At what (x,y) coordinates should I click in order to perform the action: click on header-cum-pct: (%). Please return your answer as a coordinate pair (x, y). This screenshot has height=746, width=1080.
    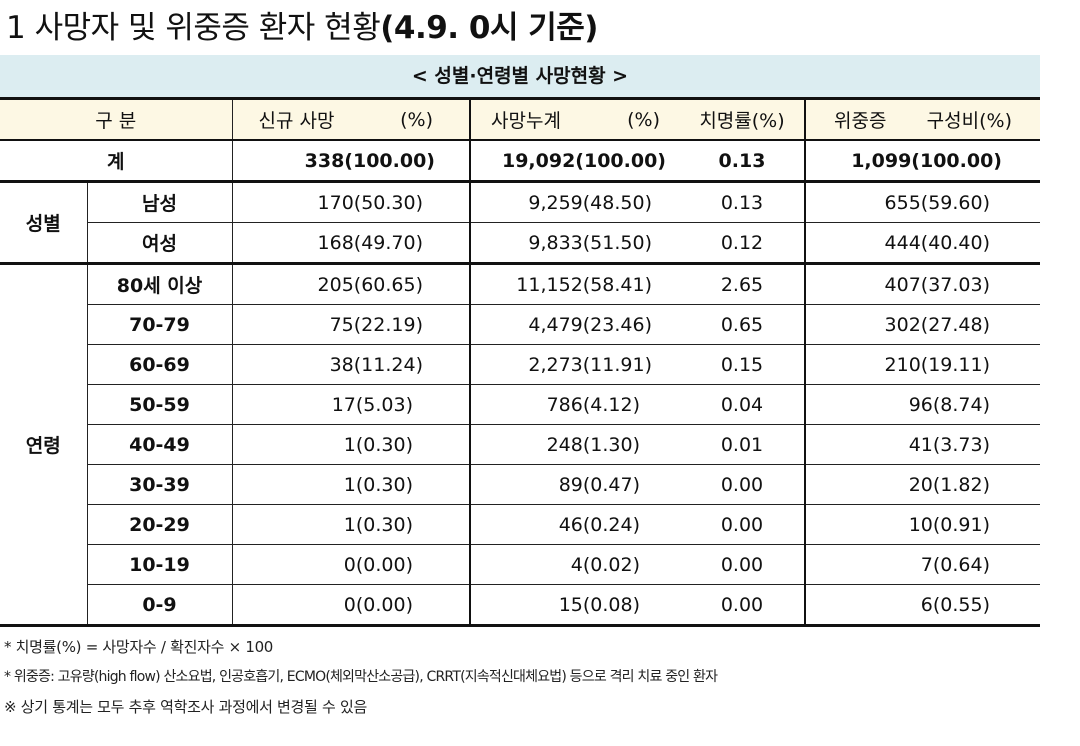
    Looking at the image, I should click on (643, 119).